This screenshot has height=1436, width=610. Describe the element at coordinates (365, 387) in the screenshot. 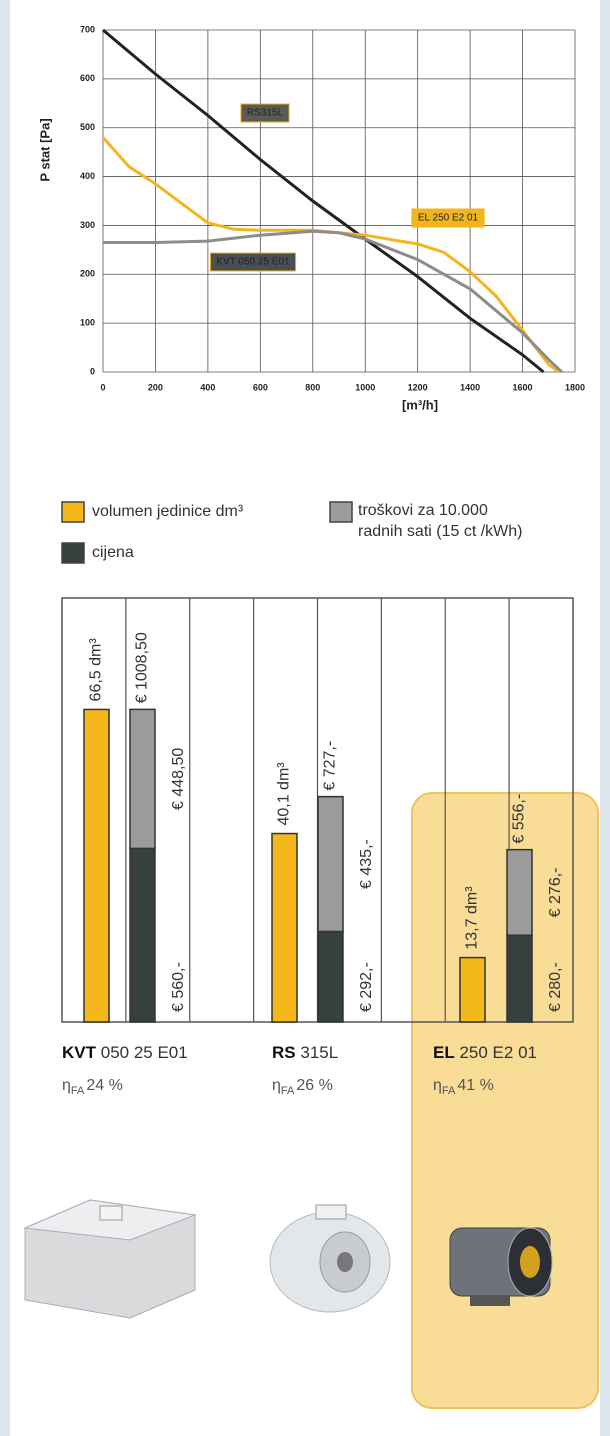

I see `x-tick-label: 1000` at that location.